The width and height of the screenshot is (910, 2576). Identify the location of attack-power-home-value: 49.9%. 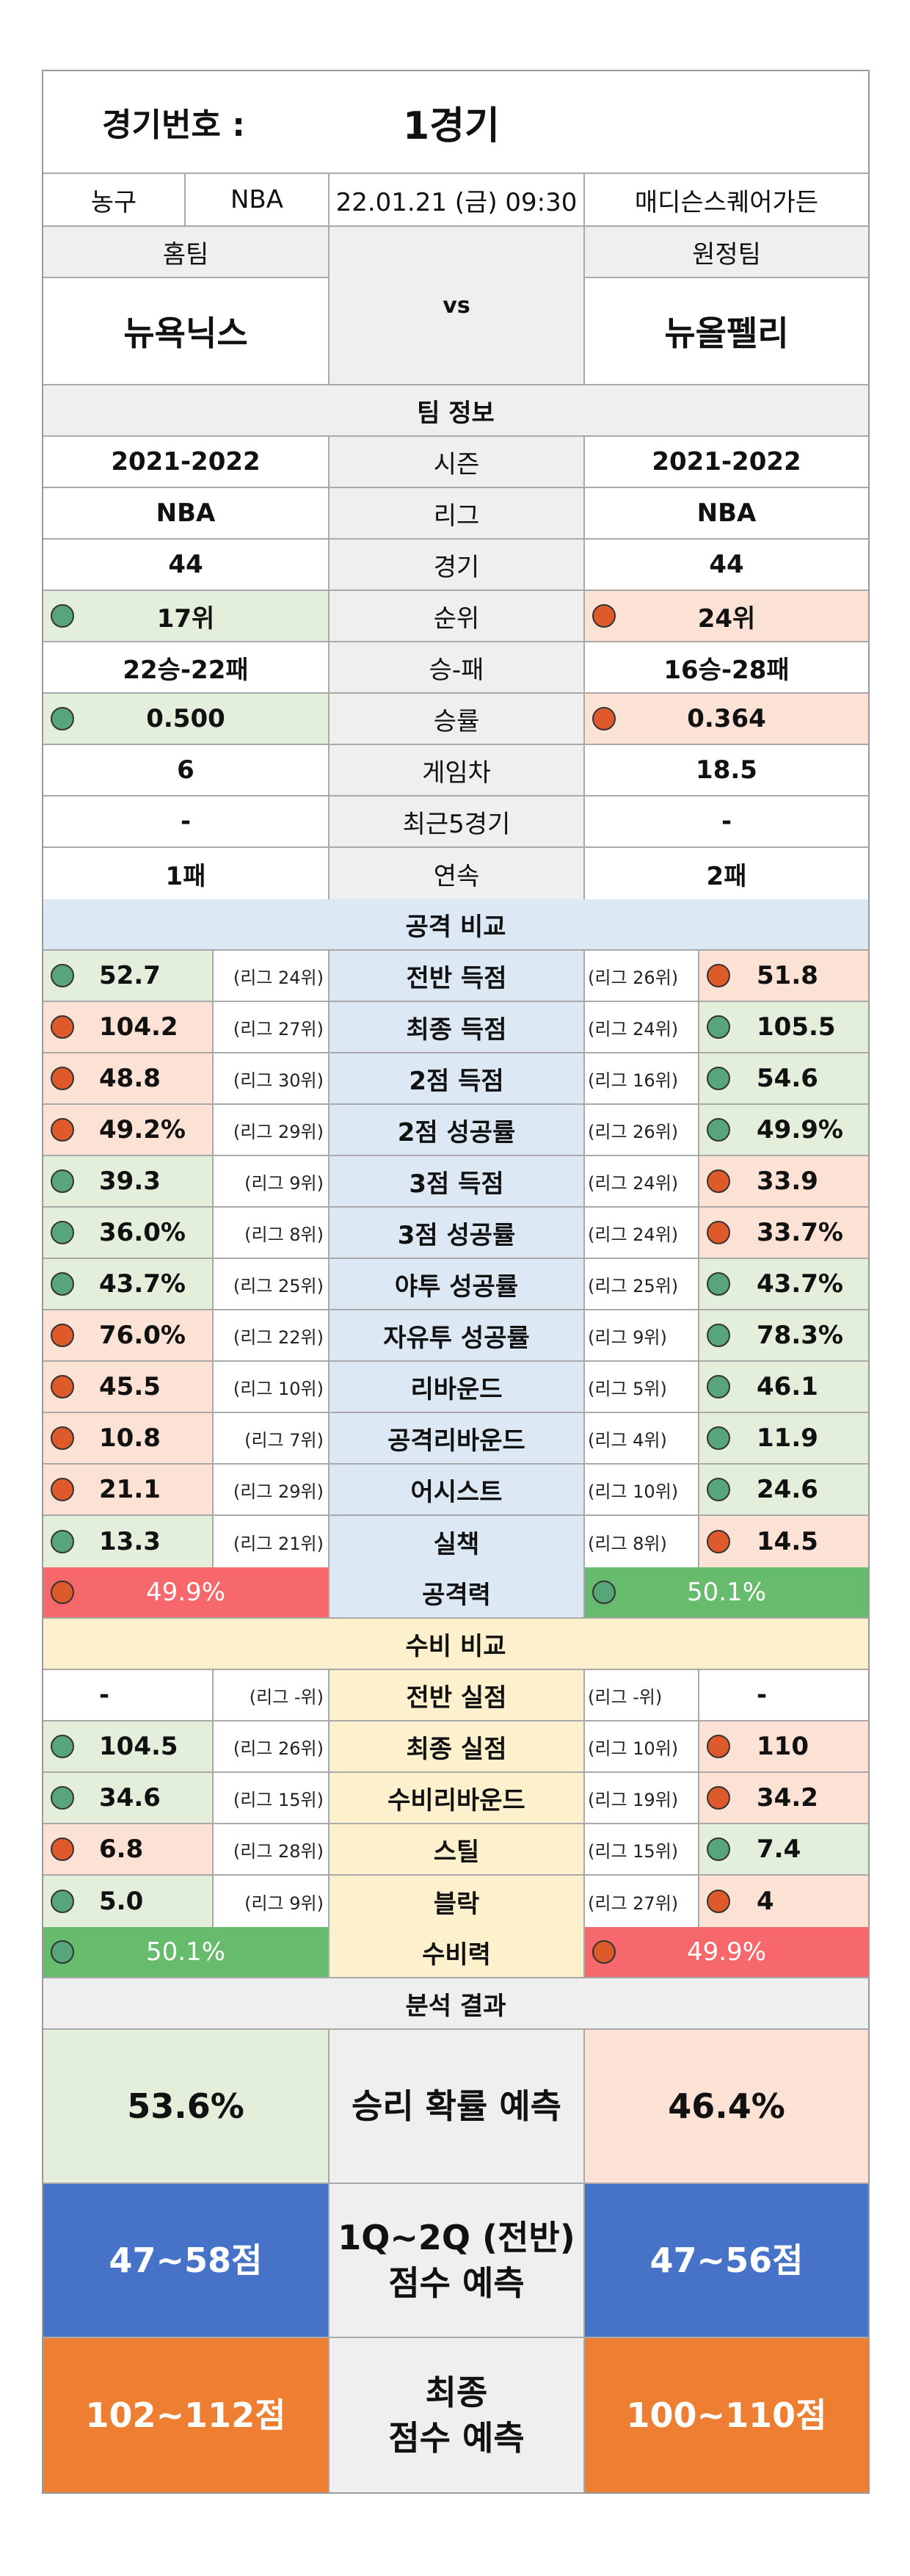
(185, 1593).